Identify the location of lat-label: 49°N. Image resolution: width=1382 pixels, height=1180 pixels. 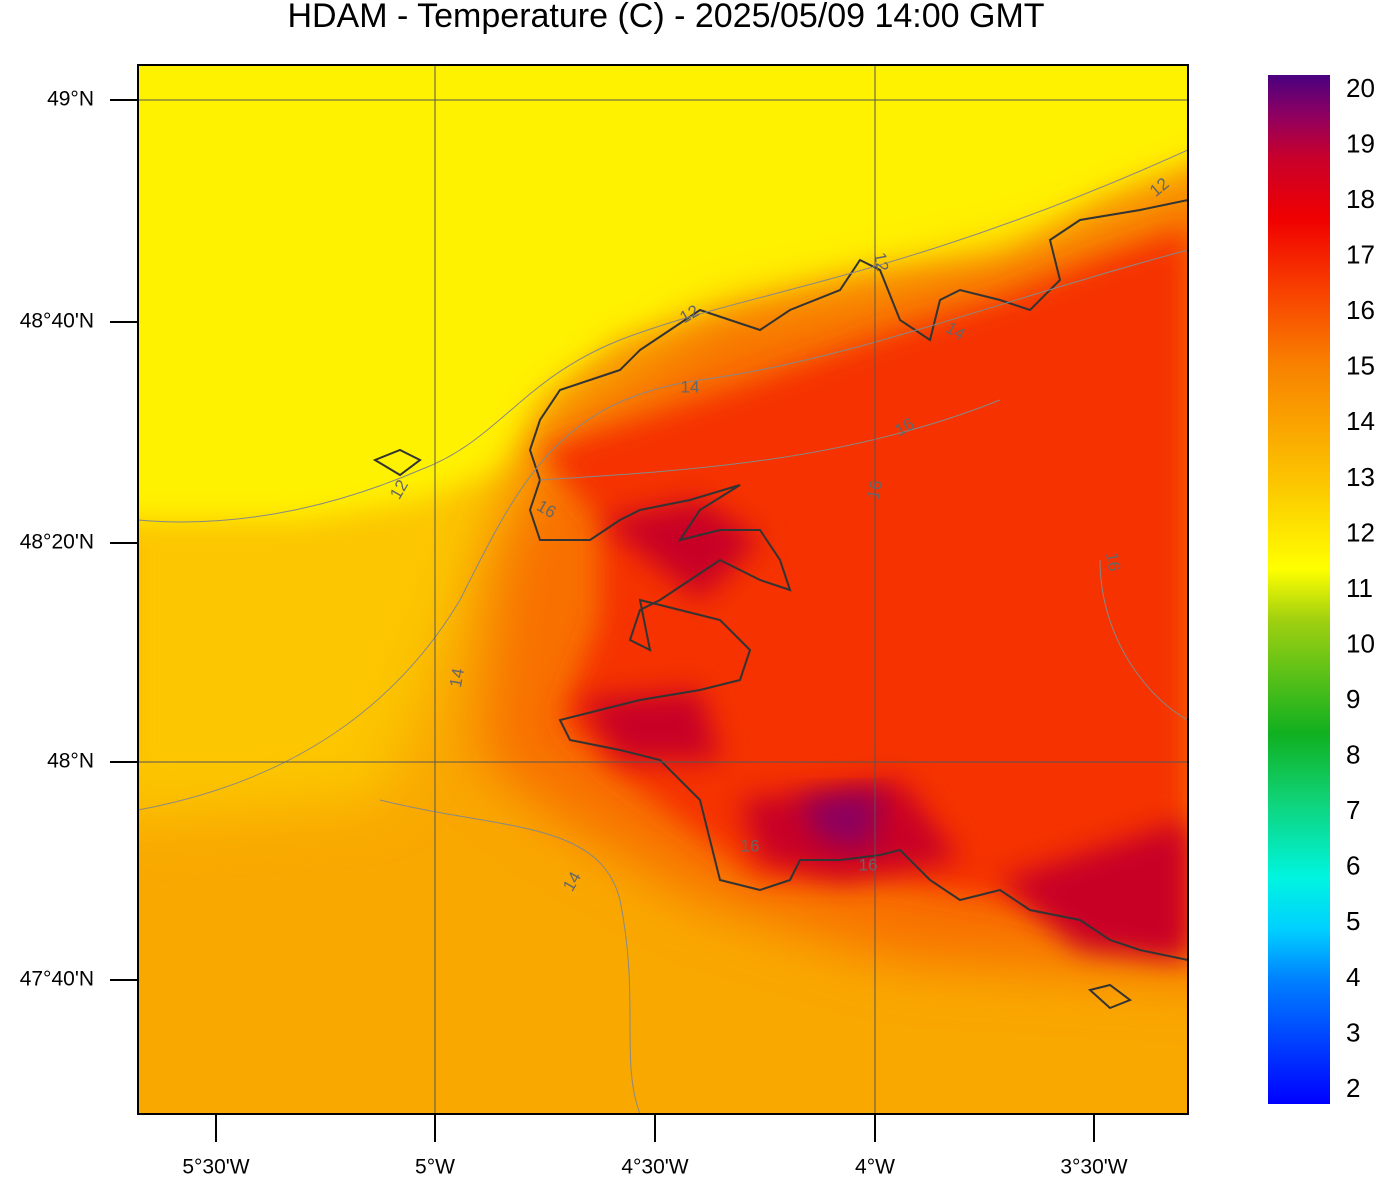
(70, 99).